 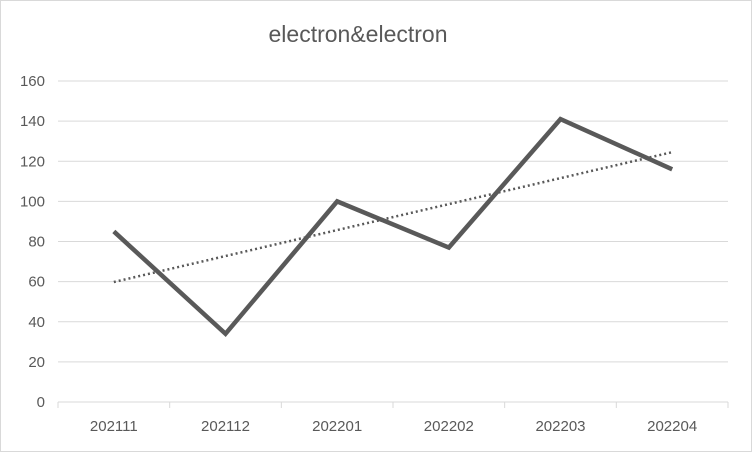 I want to click on y-tick-label-120: 120, so click(x=32, y=161).